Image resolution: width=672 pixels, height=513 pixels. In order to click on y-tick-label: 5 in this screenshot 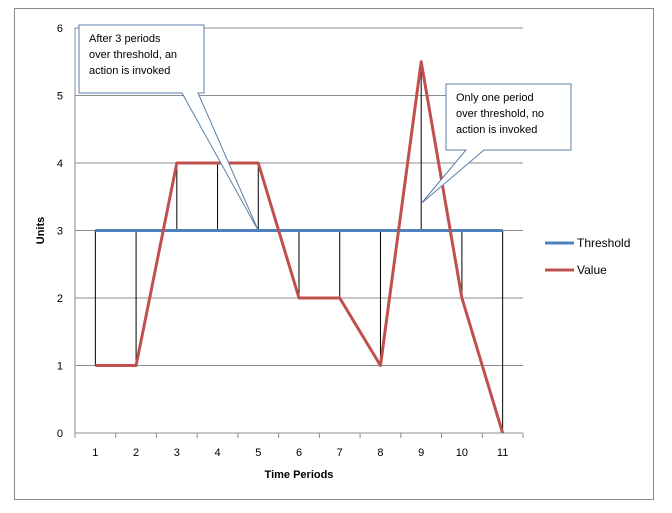, I will do `click(60, 97)`.